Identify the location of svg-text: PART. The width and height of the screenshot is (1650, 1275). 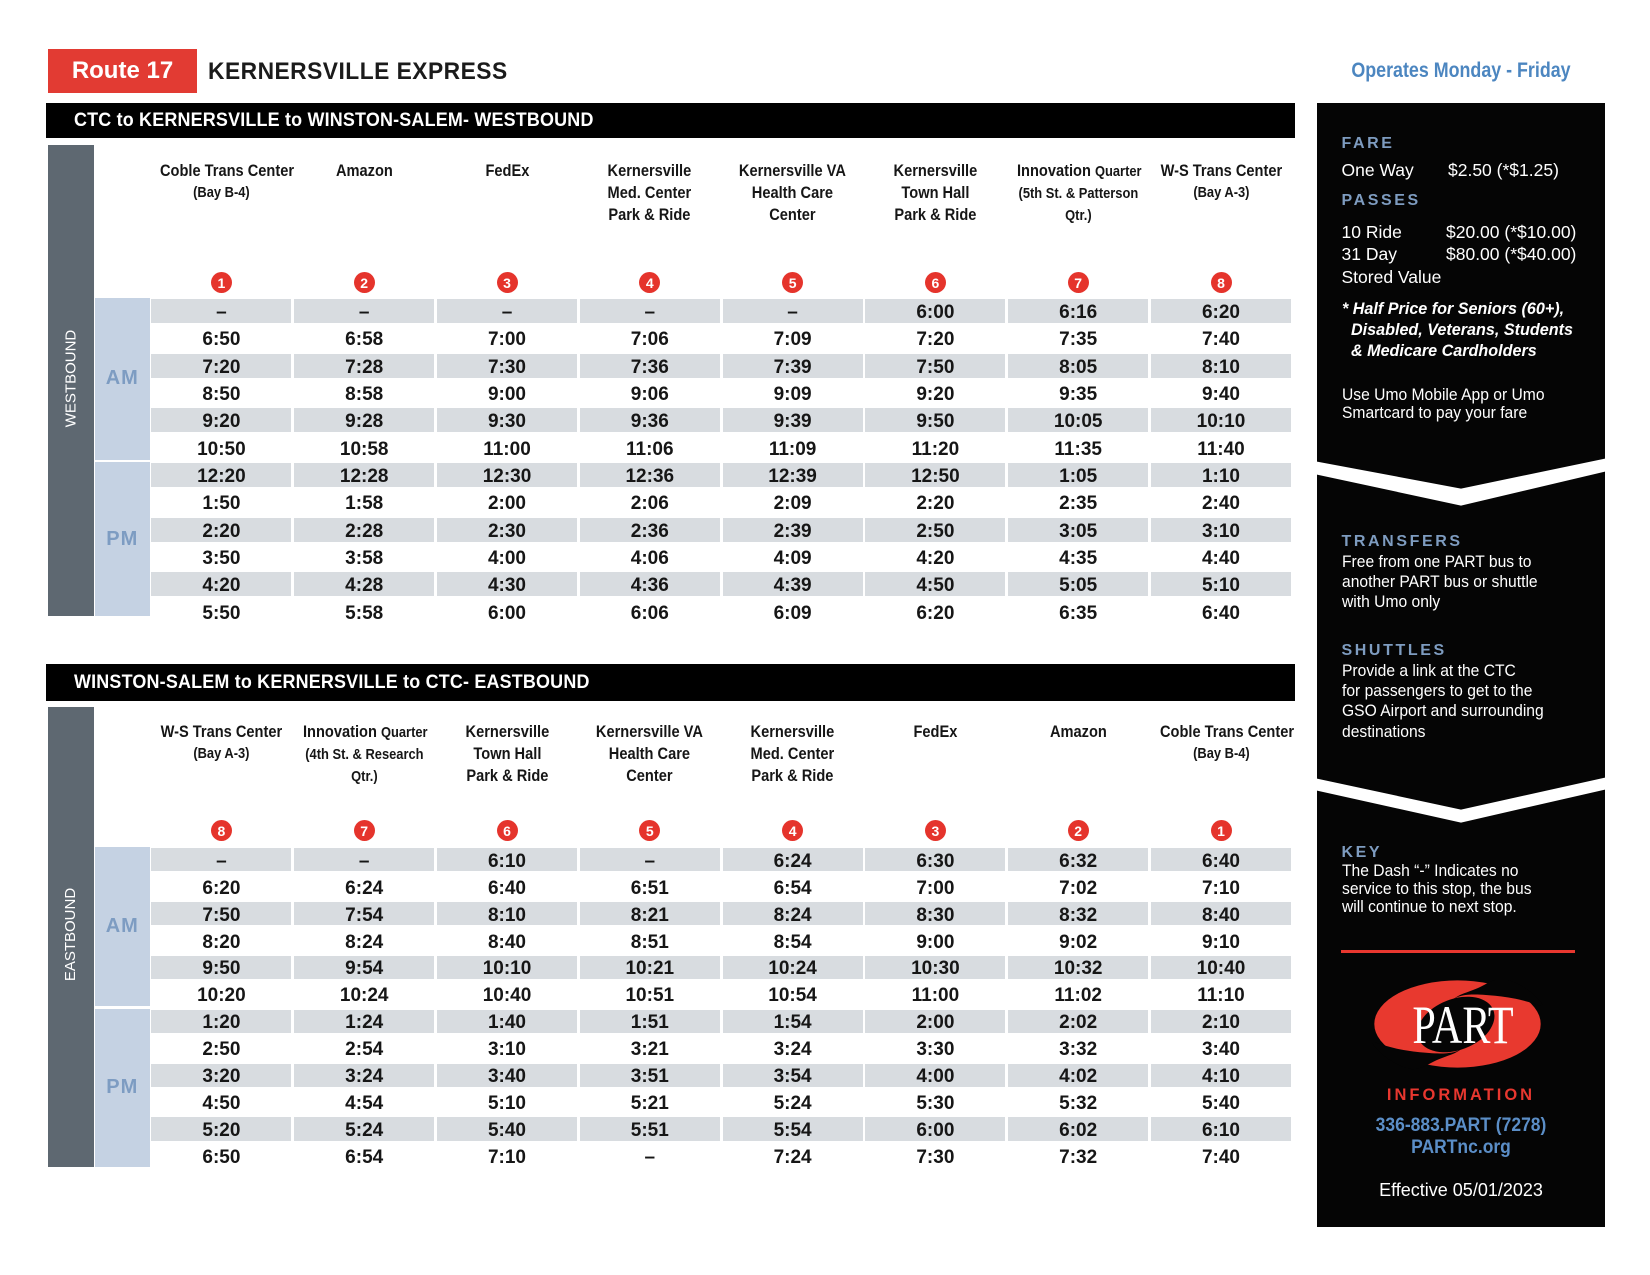
(1462, 1025).